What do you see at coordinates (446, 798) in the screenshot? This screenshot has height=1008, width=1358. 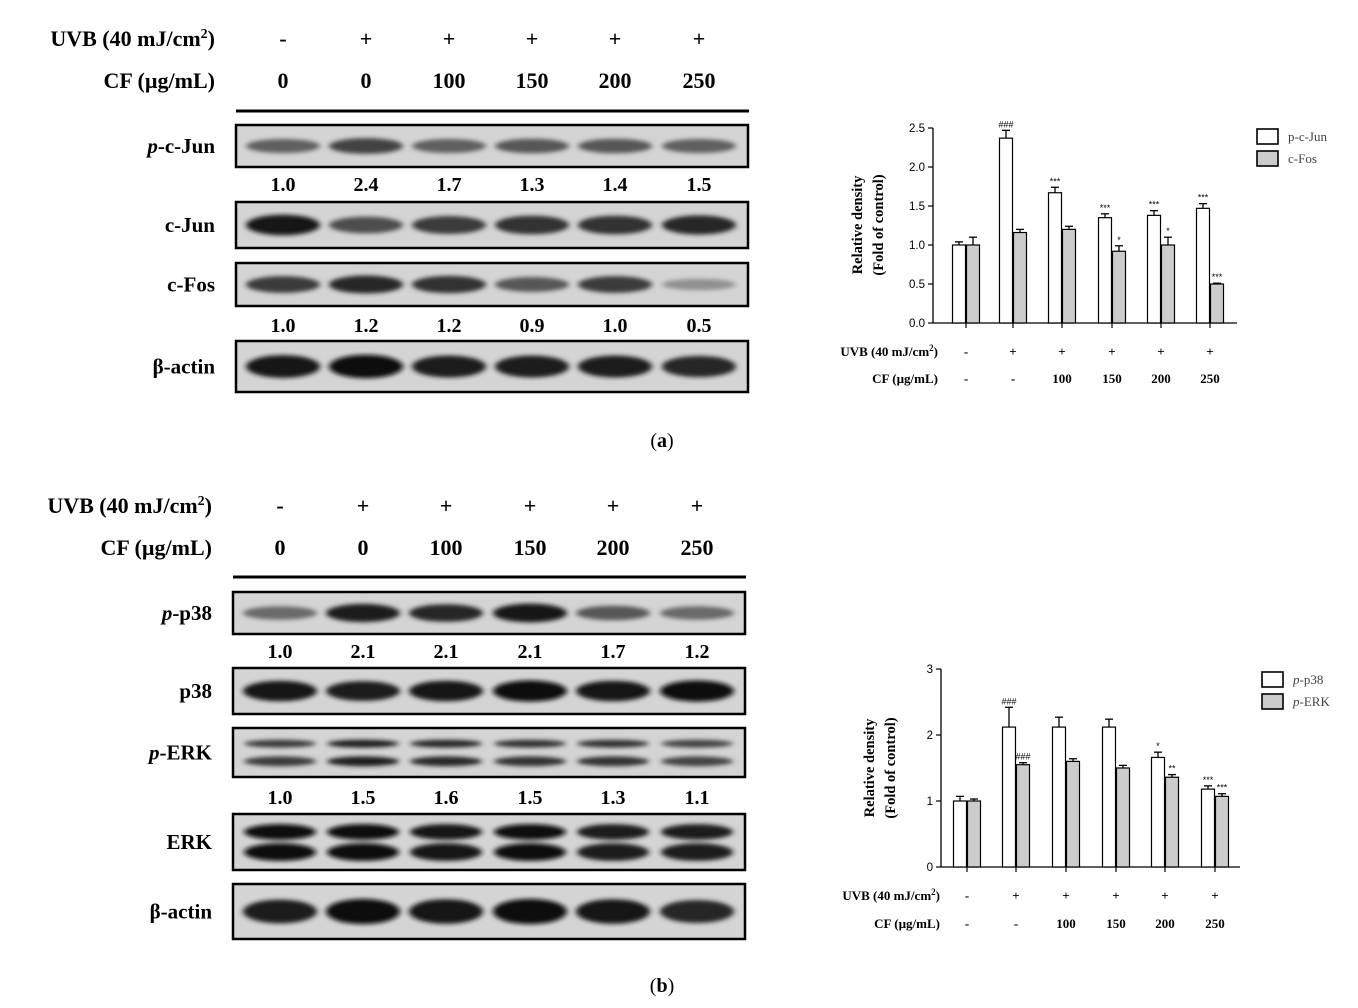 I see `density-value: 1.6` at bounding box center [446, 798].